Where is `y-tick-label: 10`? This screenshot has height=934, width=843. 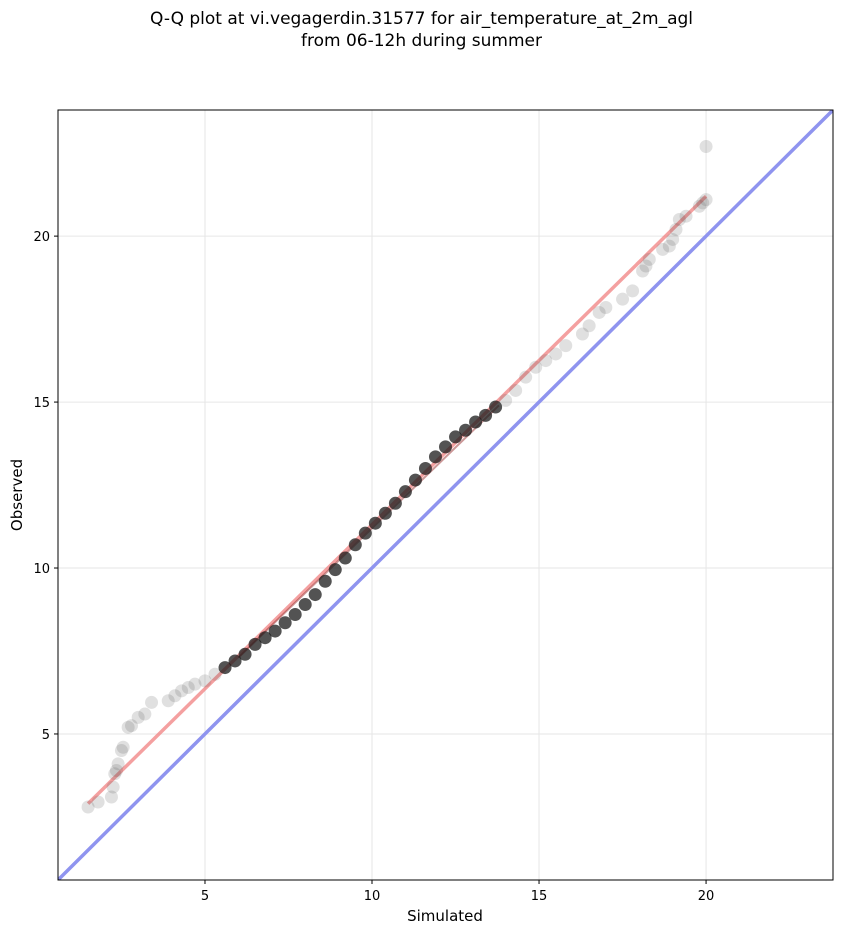 y-tick-label: 10 is located at coordinates (41, 569).